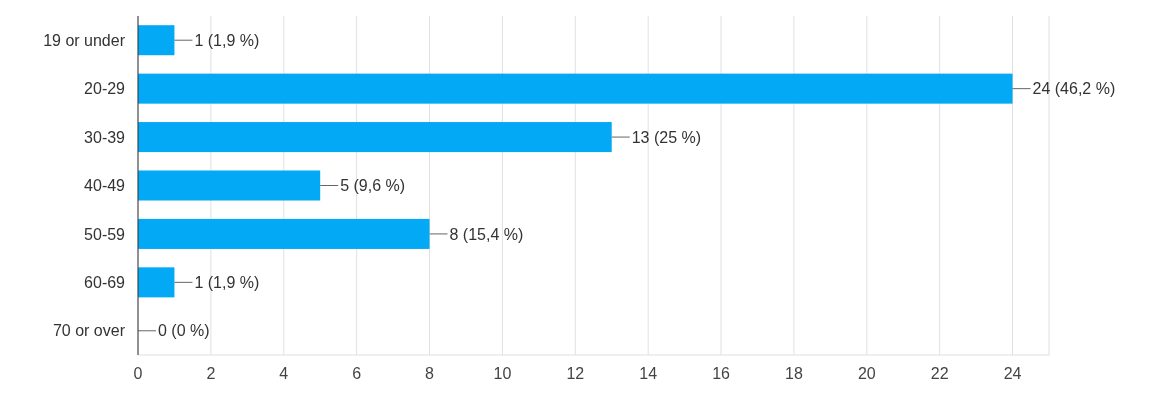 Image resolution: width=1160 pixels, height=403 pixels. What do you see at coordinates (721, 373) in the screenshot?
I see `x-tick-label: 16` at bounding box center [721, 373].